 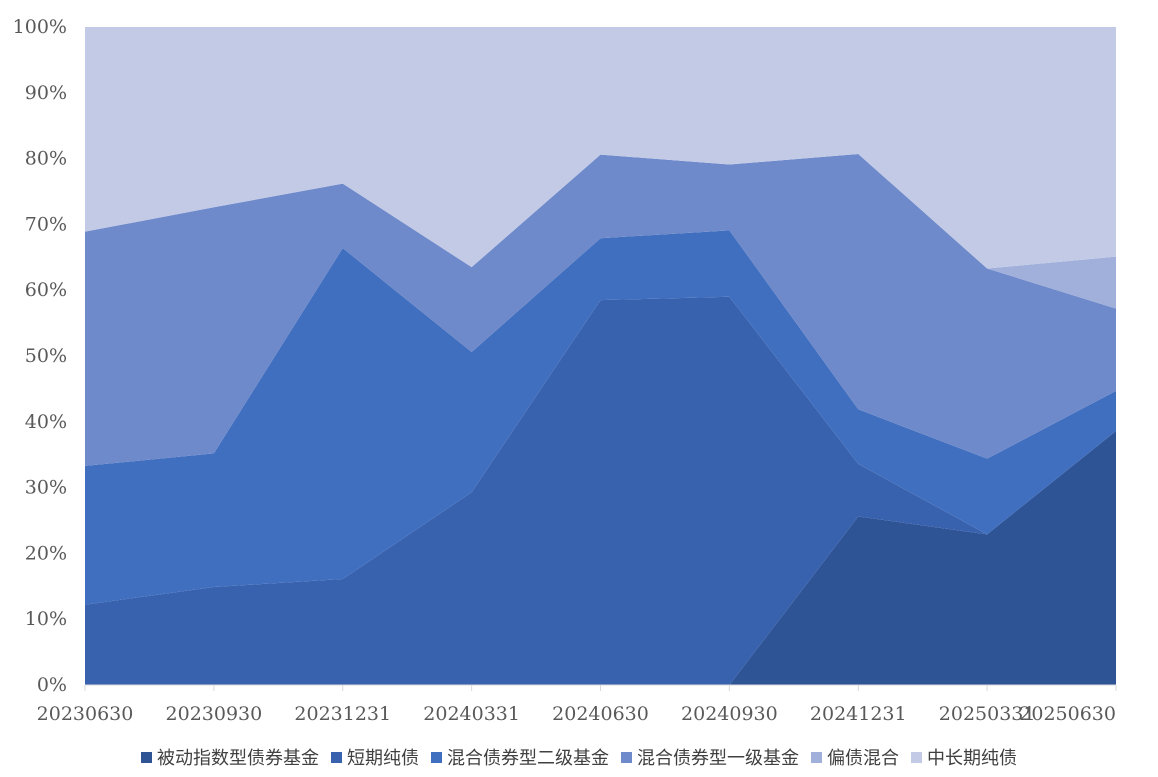 What do you see at coordinates (471, 714) in the screenshot?
I see `x-tick-label: 20240331` at bounding box center [471, 714].